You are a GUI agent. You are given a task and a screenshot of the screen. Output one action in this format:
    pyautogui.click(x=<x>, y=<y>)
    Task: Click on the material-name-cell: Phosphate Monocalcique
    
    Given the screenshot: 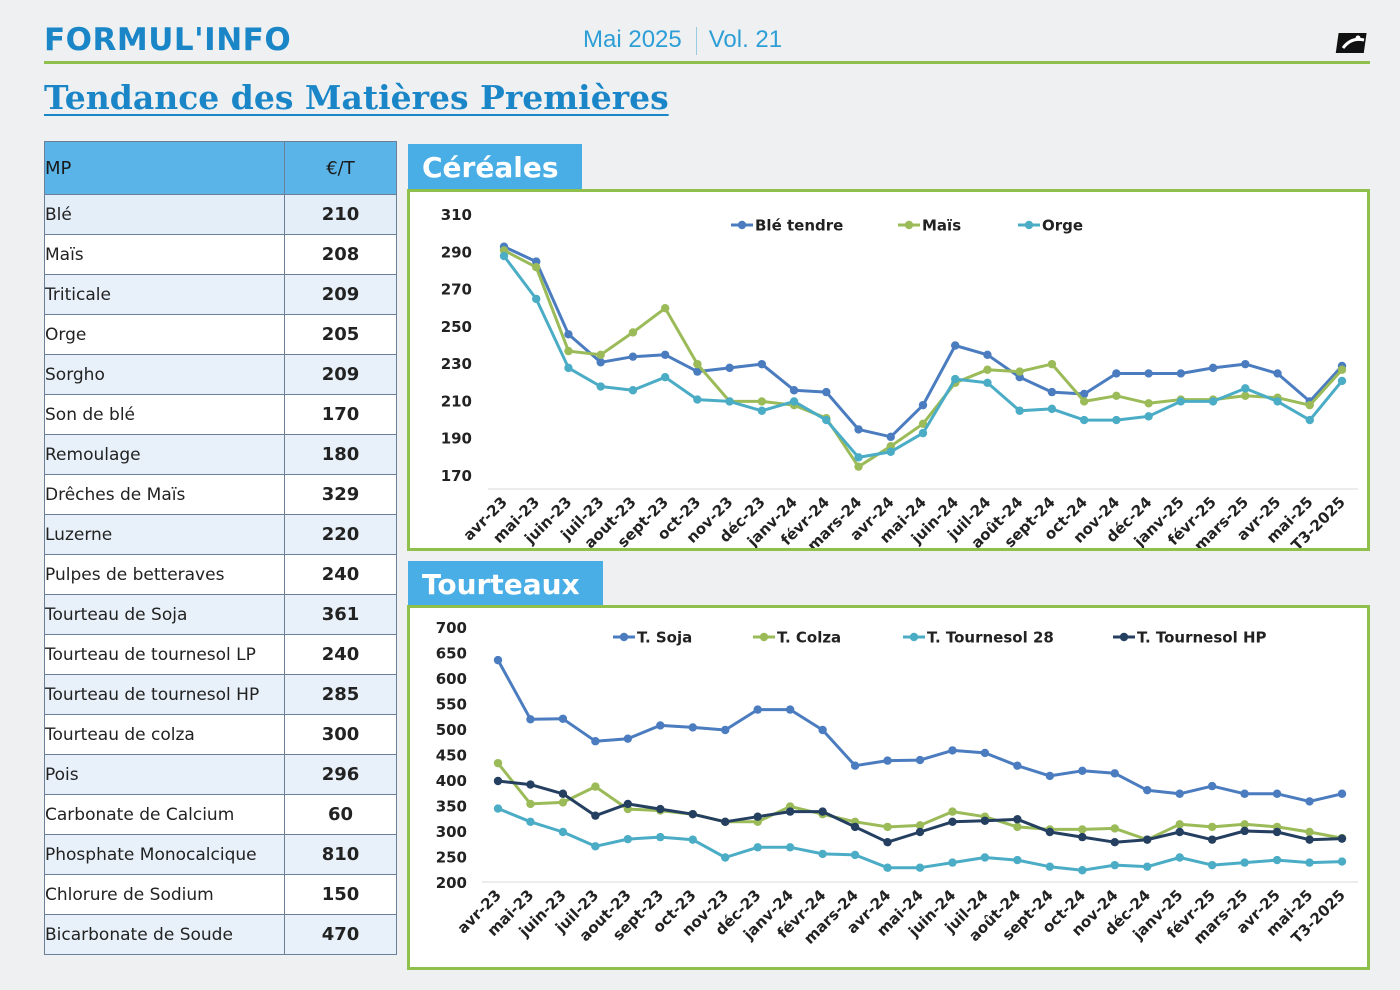 What is the action you would take?
    pyautogui.click(x=164, y=854)
    